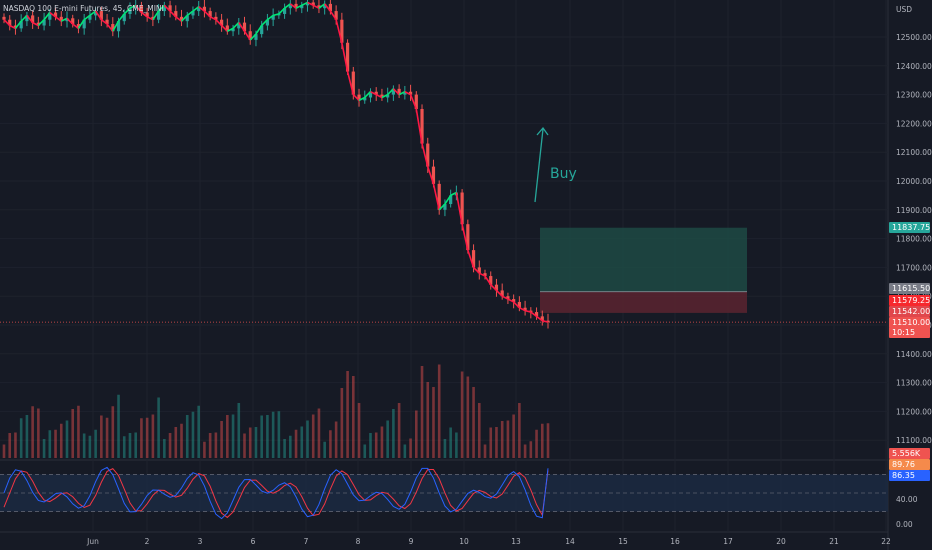 This screenshot has height=550, width=932. What do you see at coordinates (907, 499) in the screenshot?
I see `osc-tick-label: 40.00` at bounding box center [907, 499].